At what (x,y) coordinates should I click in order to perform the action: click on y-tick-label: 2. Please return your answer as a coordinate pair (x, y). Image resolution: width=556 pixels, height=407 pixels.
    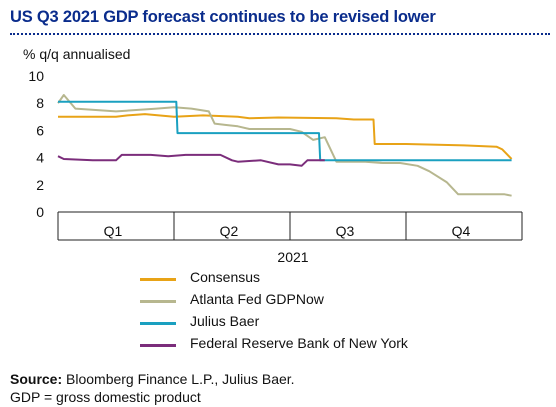
    Looking at the image, I should click on (40, 185).